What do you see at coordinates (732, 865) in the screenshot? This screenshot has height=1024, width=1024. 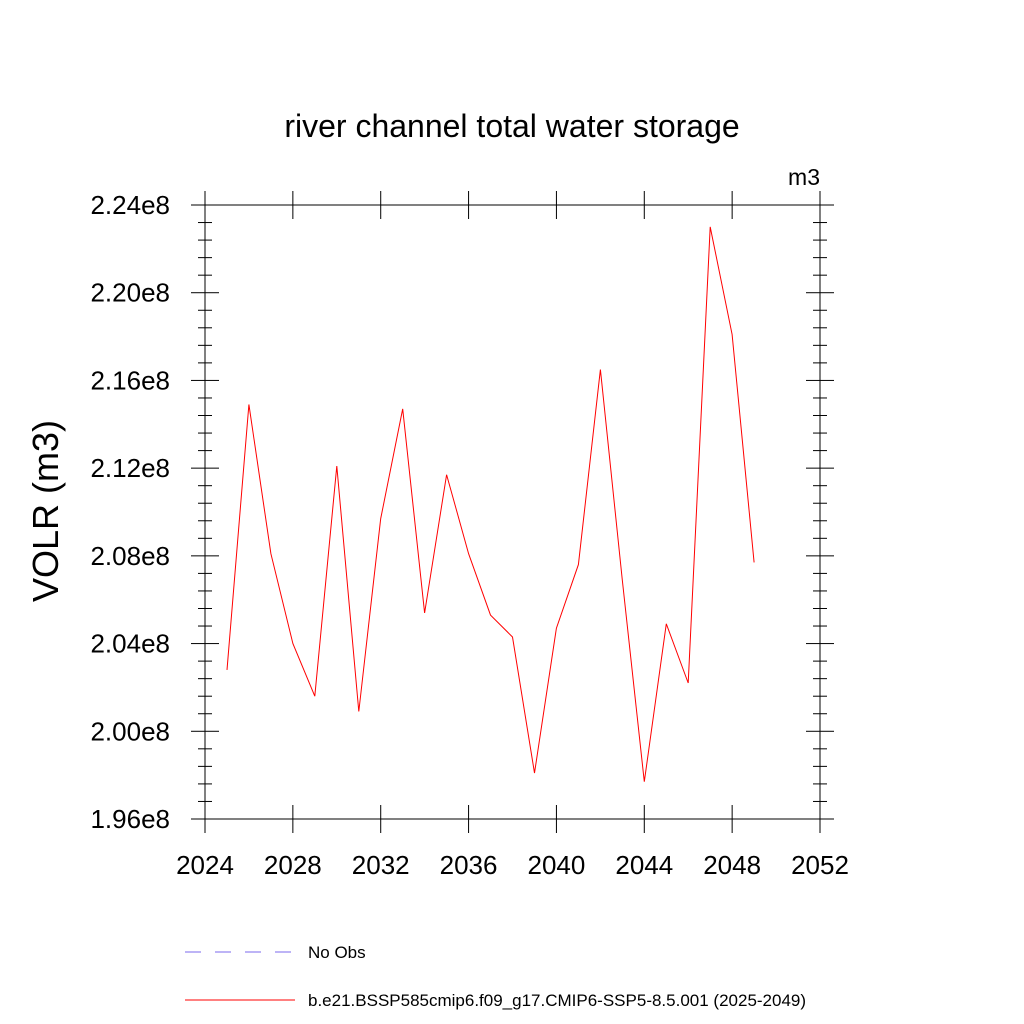 I see `x-tick-label: 2048` at bounding box center [732, 865].